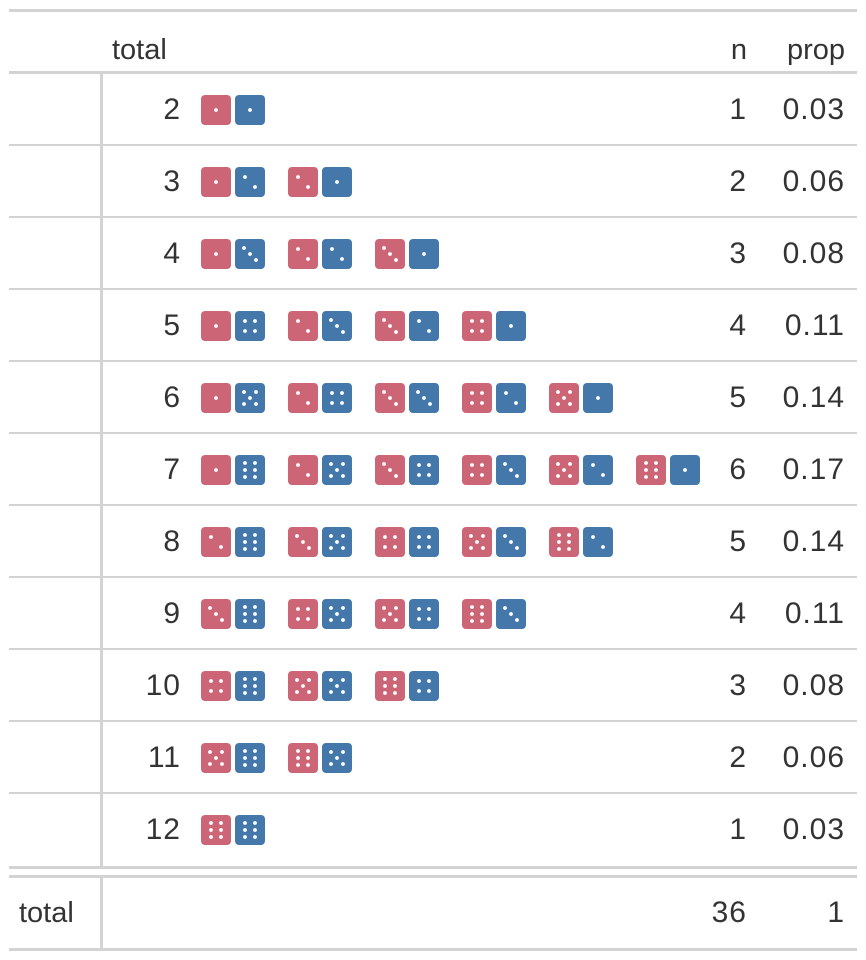  What do you see at coordinates (46, 913) in the screenshot?
I see `footer-label: total` at bounding box center [46, 913].